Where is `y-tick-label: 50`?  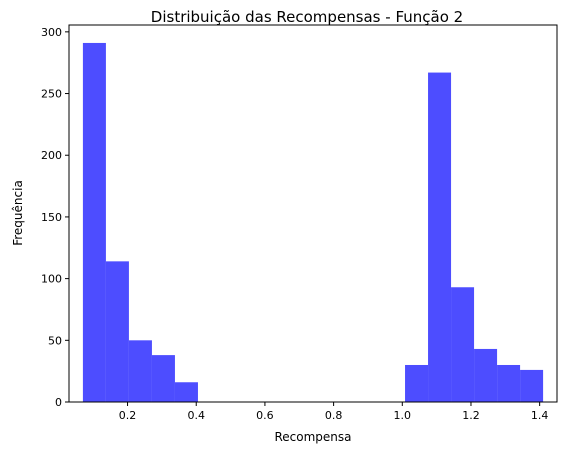
y-tick-label: 50 is located at coordinates (55, 340).